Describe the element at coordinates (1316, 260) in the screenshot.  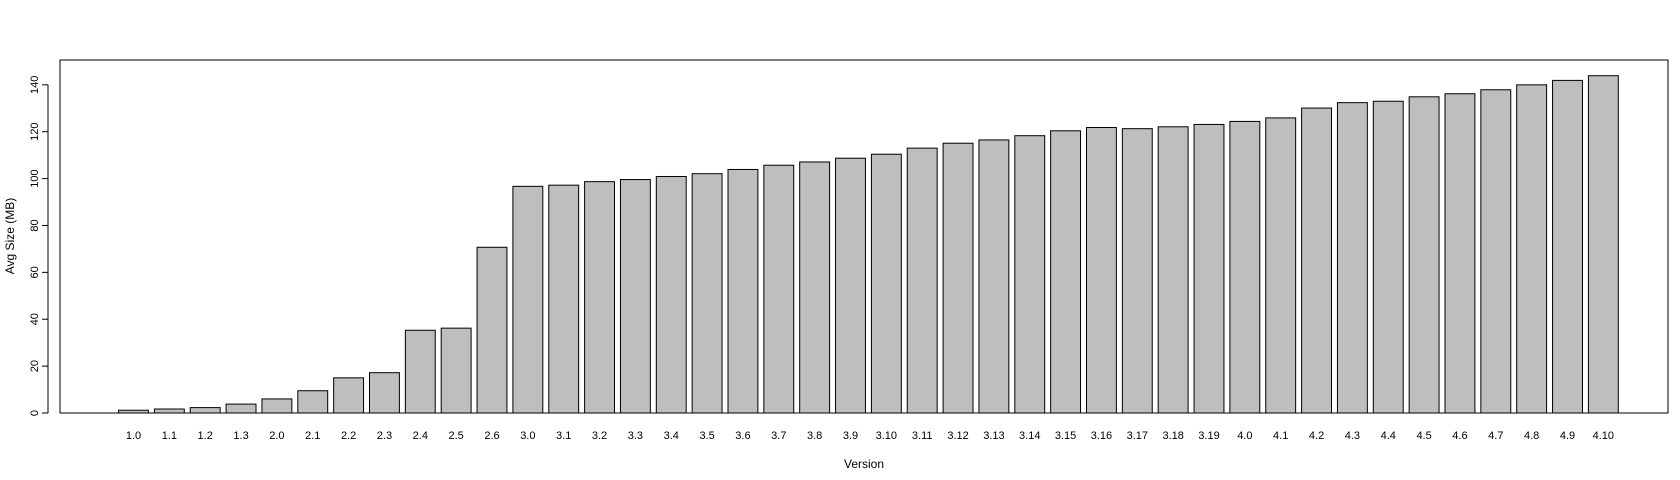
I see `bar-4.2` at that location.